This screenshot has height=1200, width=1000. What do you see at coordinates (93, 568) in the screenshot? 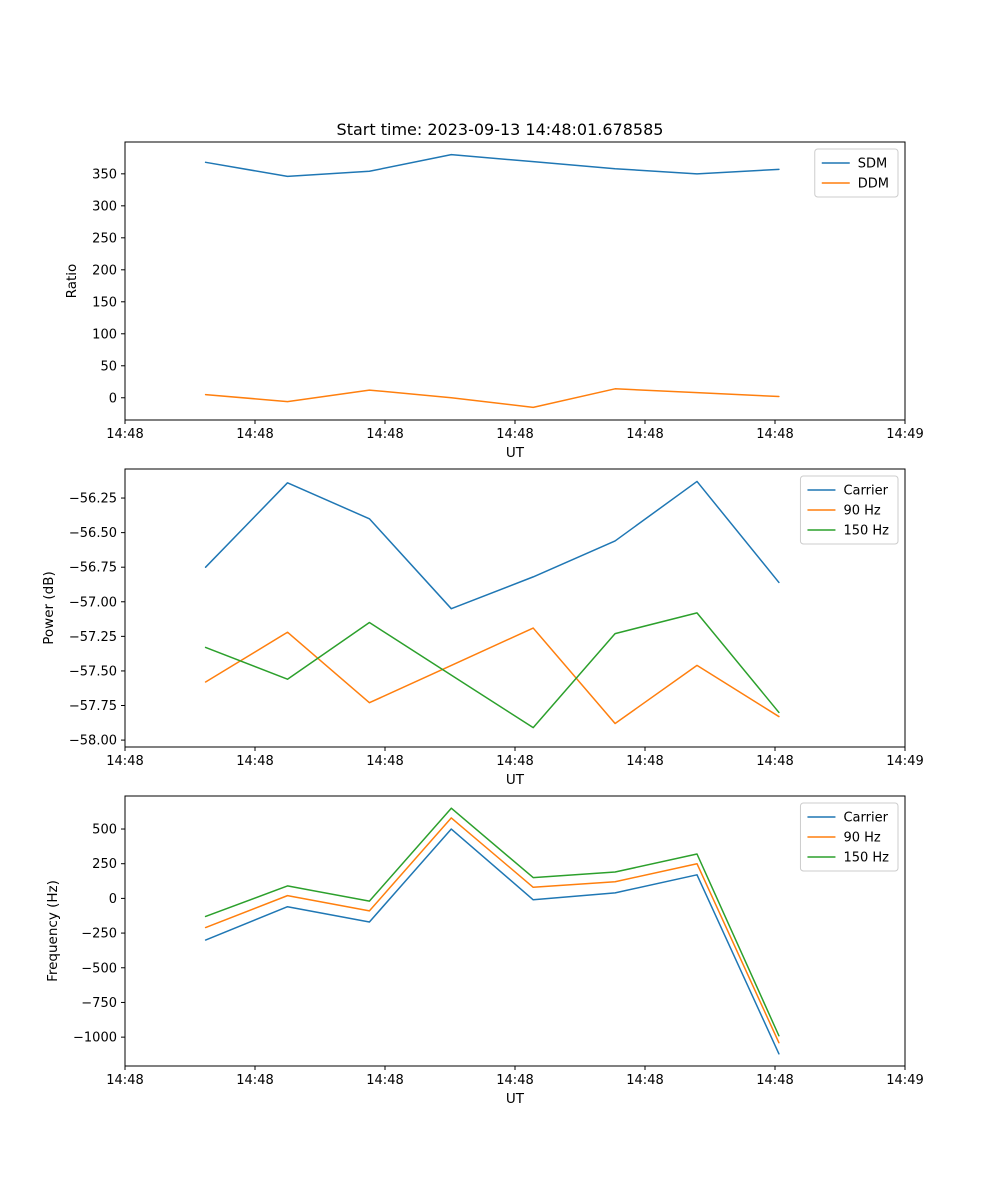
I see `y-tick-label: −56.75` at bounding box center [93, 568].